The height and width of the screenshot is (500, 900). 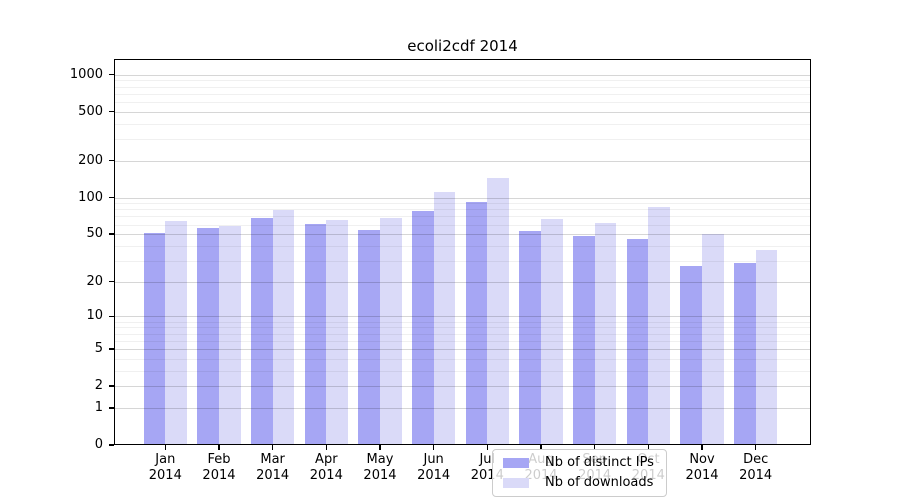 I want to click on bar-downloads-nov, so click(x=713, y=339).